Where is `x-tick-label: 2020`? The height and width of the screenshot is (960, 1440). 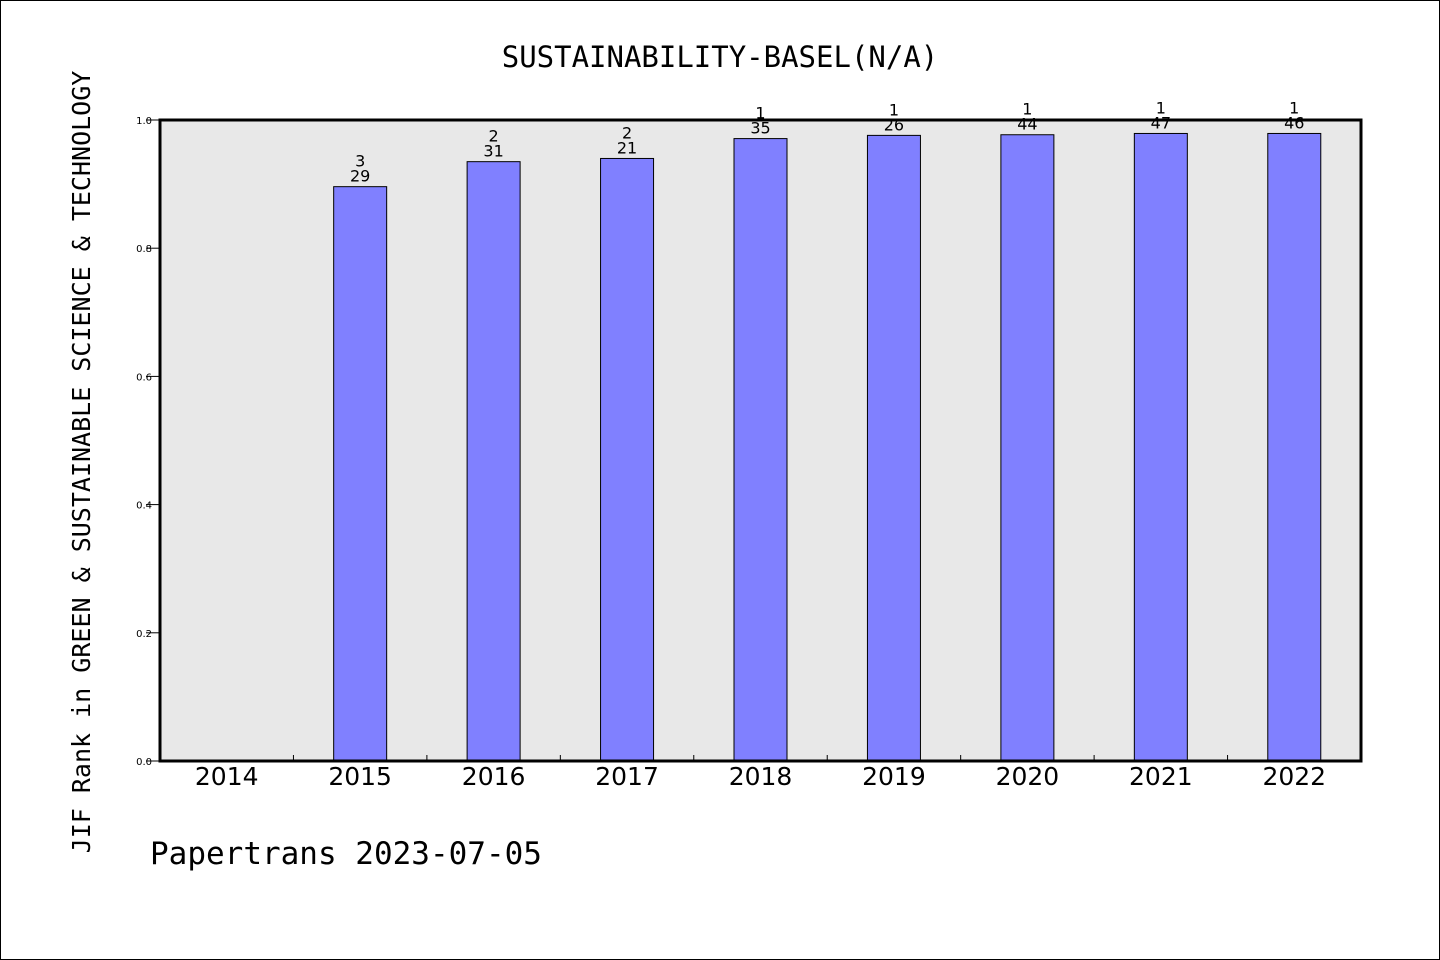
x-tick-label: 2020 is located at coordinates (1028, 776).